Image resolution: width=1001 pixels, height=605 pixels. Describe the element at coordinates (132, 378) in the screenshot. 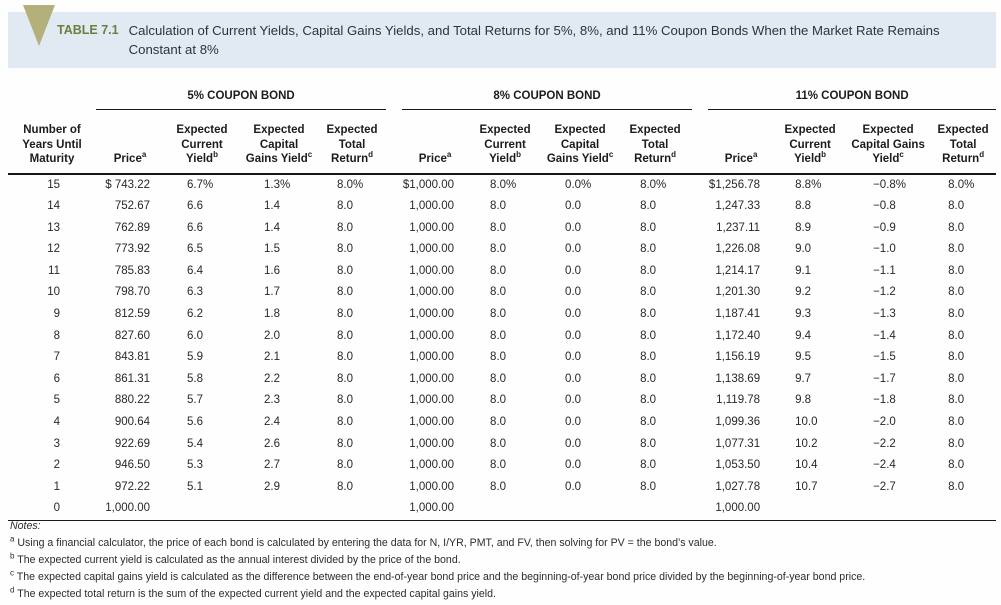

I see `price-cell: 861.31` at that location.